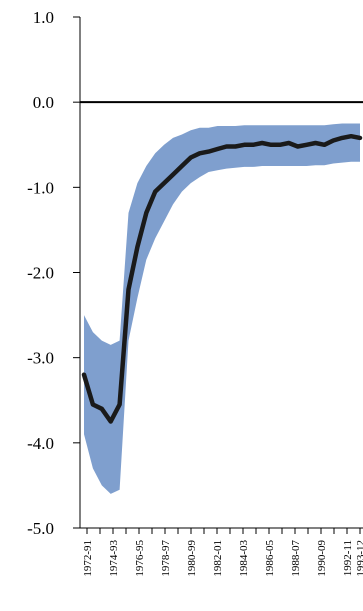  I want to click on x-tick-label: 1982-01, so click(218, 558).